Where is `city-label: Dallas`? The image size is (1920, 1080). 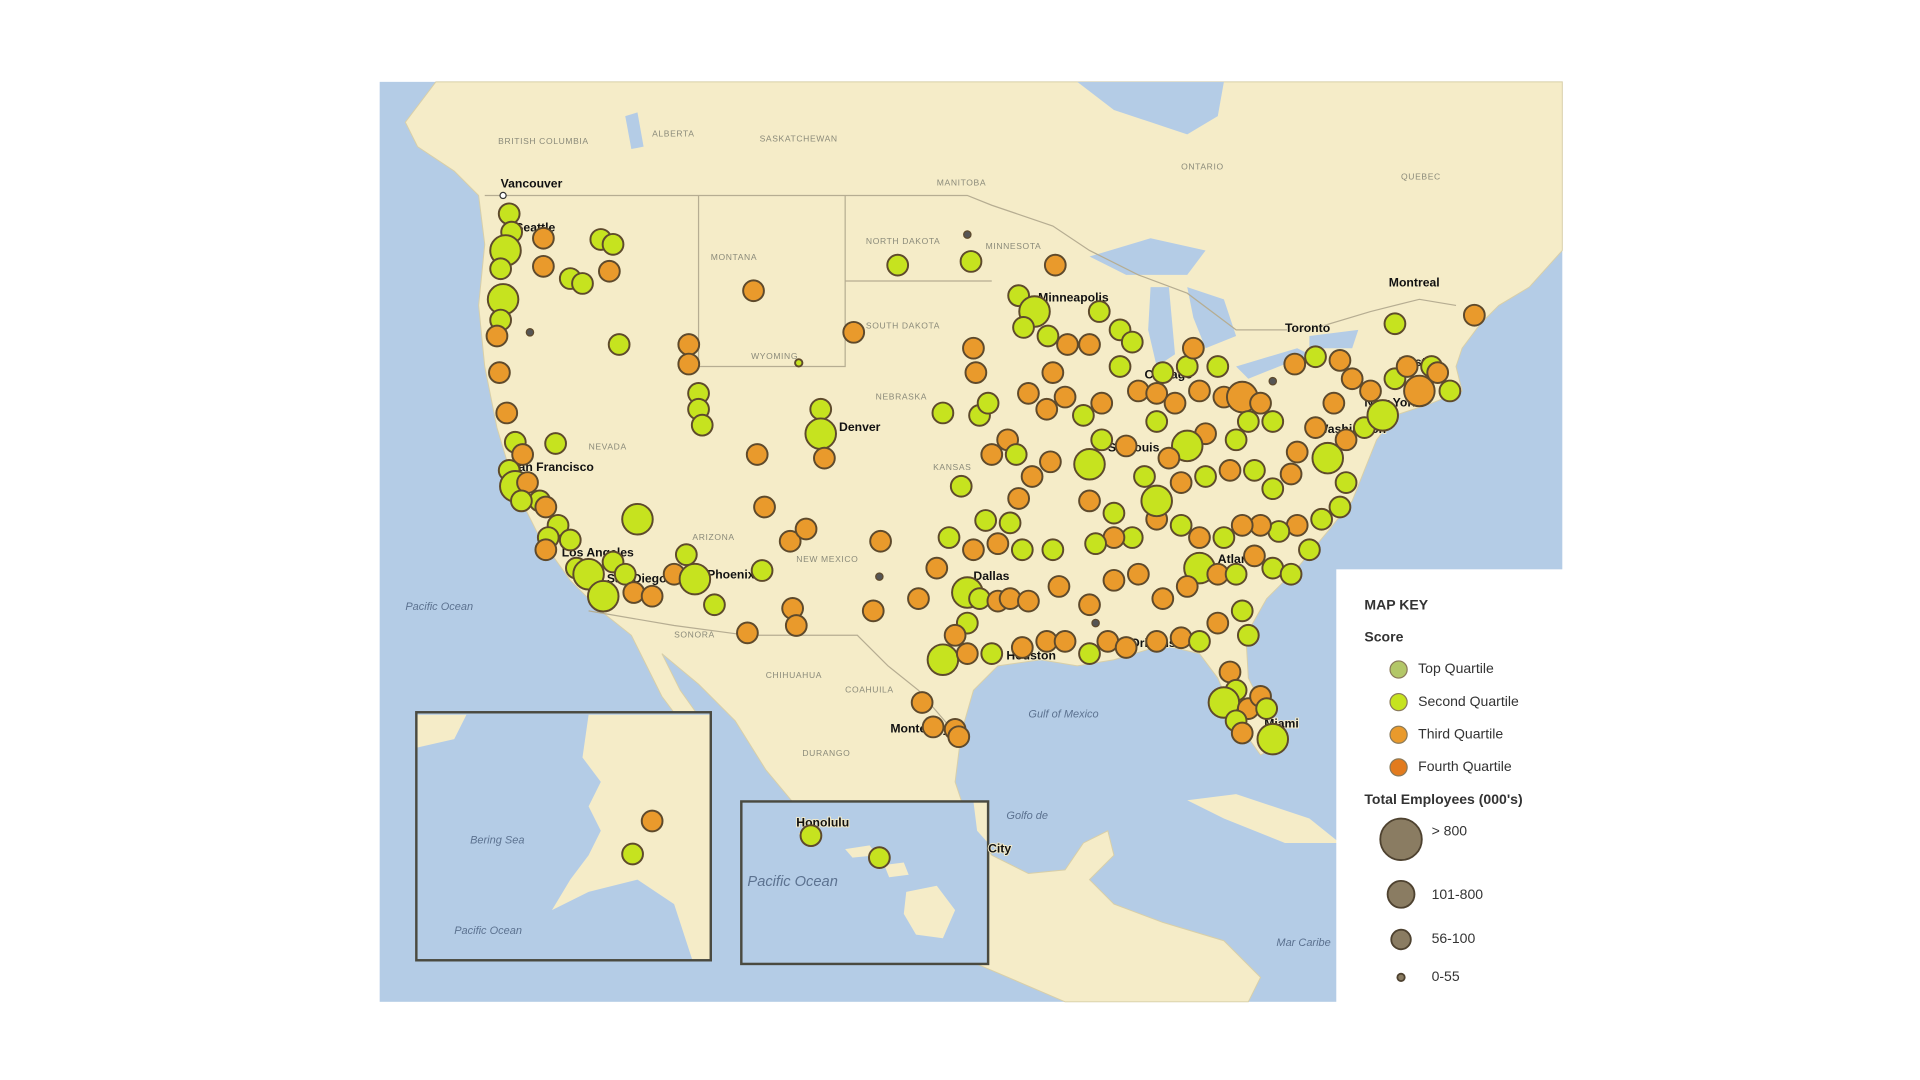 city-label: Dallas is located at coordinates (991, 576).